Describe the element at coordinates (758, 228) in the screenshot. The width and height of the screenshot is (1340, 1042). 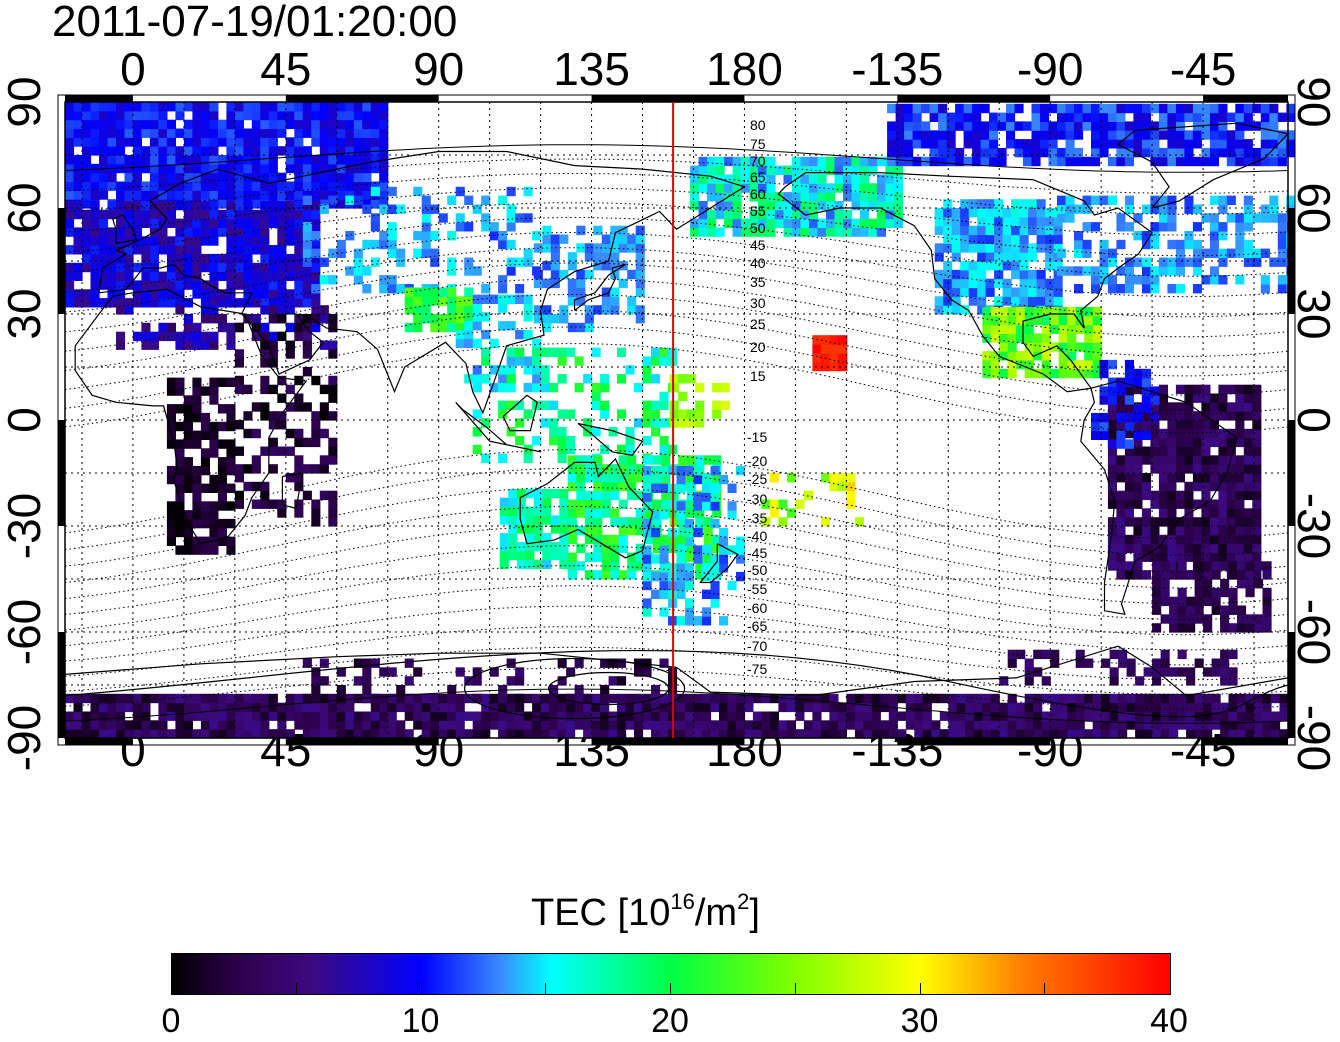
I see `contour-label-north: 50` at that location.